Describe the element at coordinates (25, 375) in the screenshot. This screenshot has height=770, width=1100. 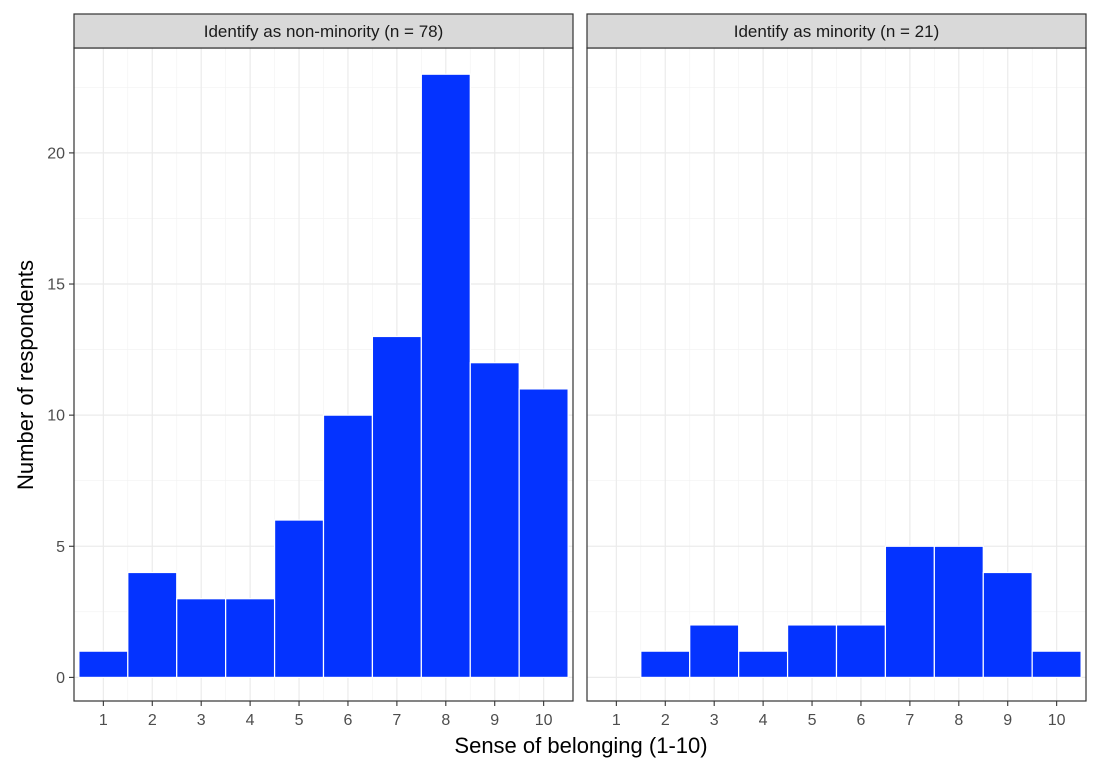
I see `y-axis-title: Number of respondents` at that location.